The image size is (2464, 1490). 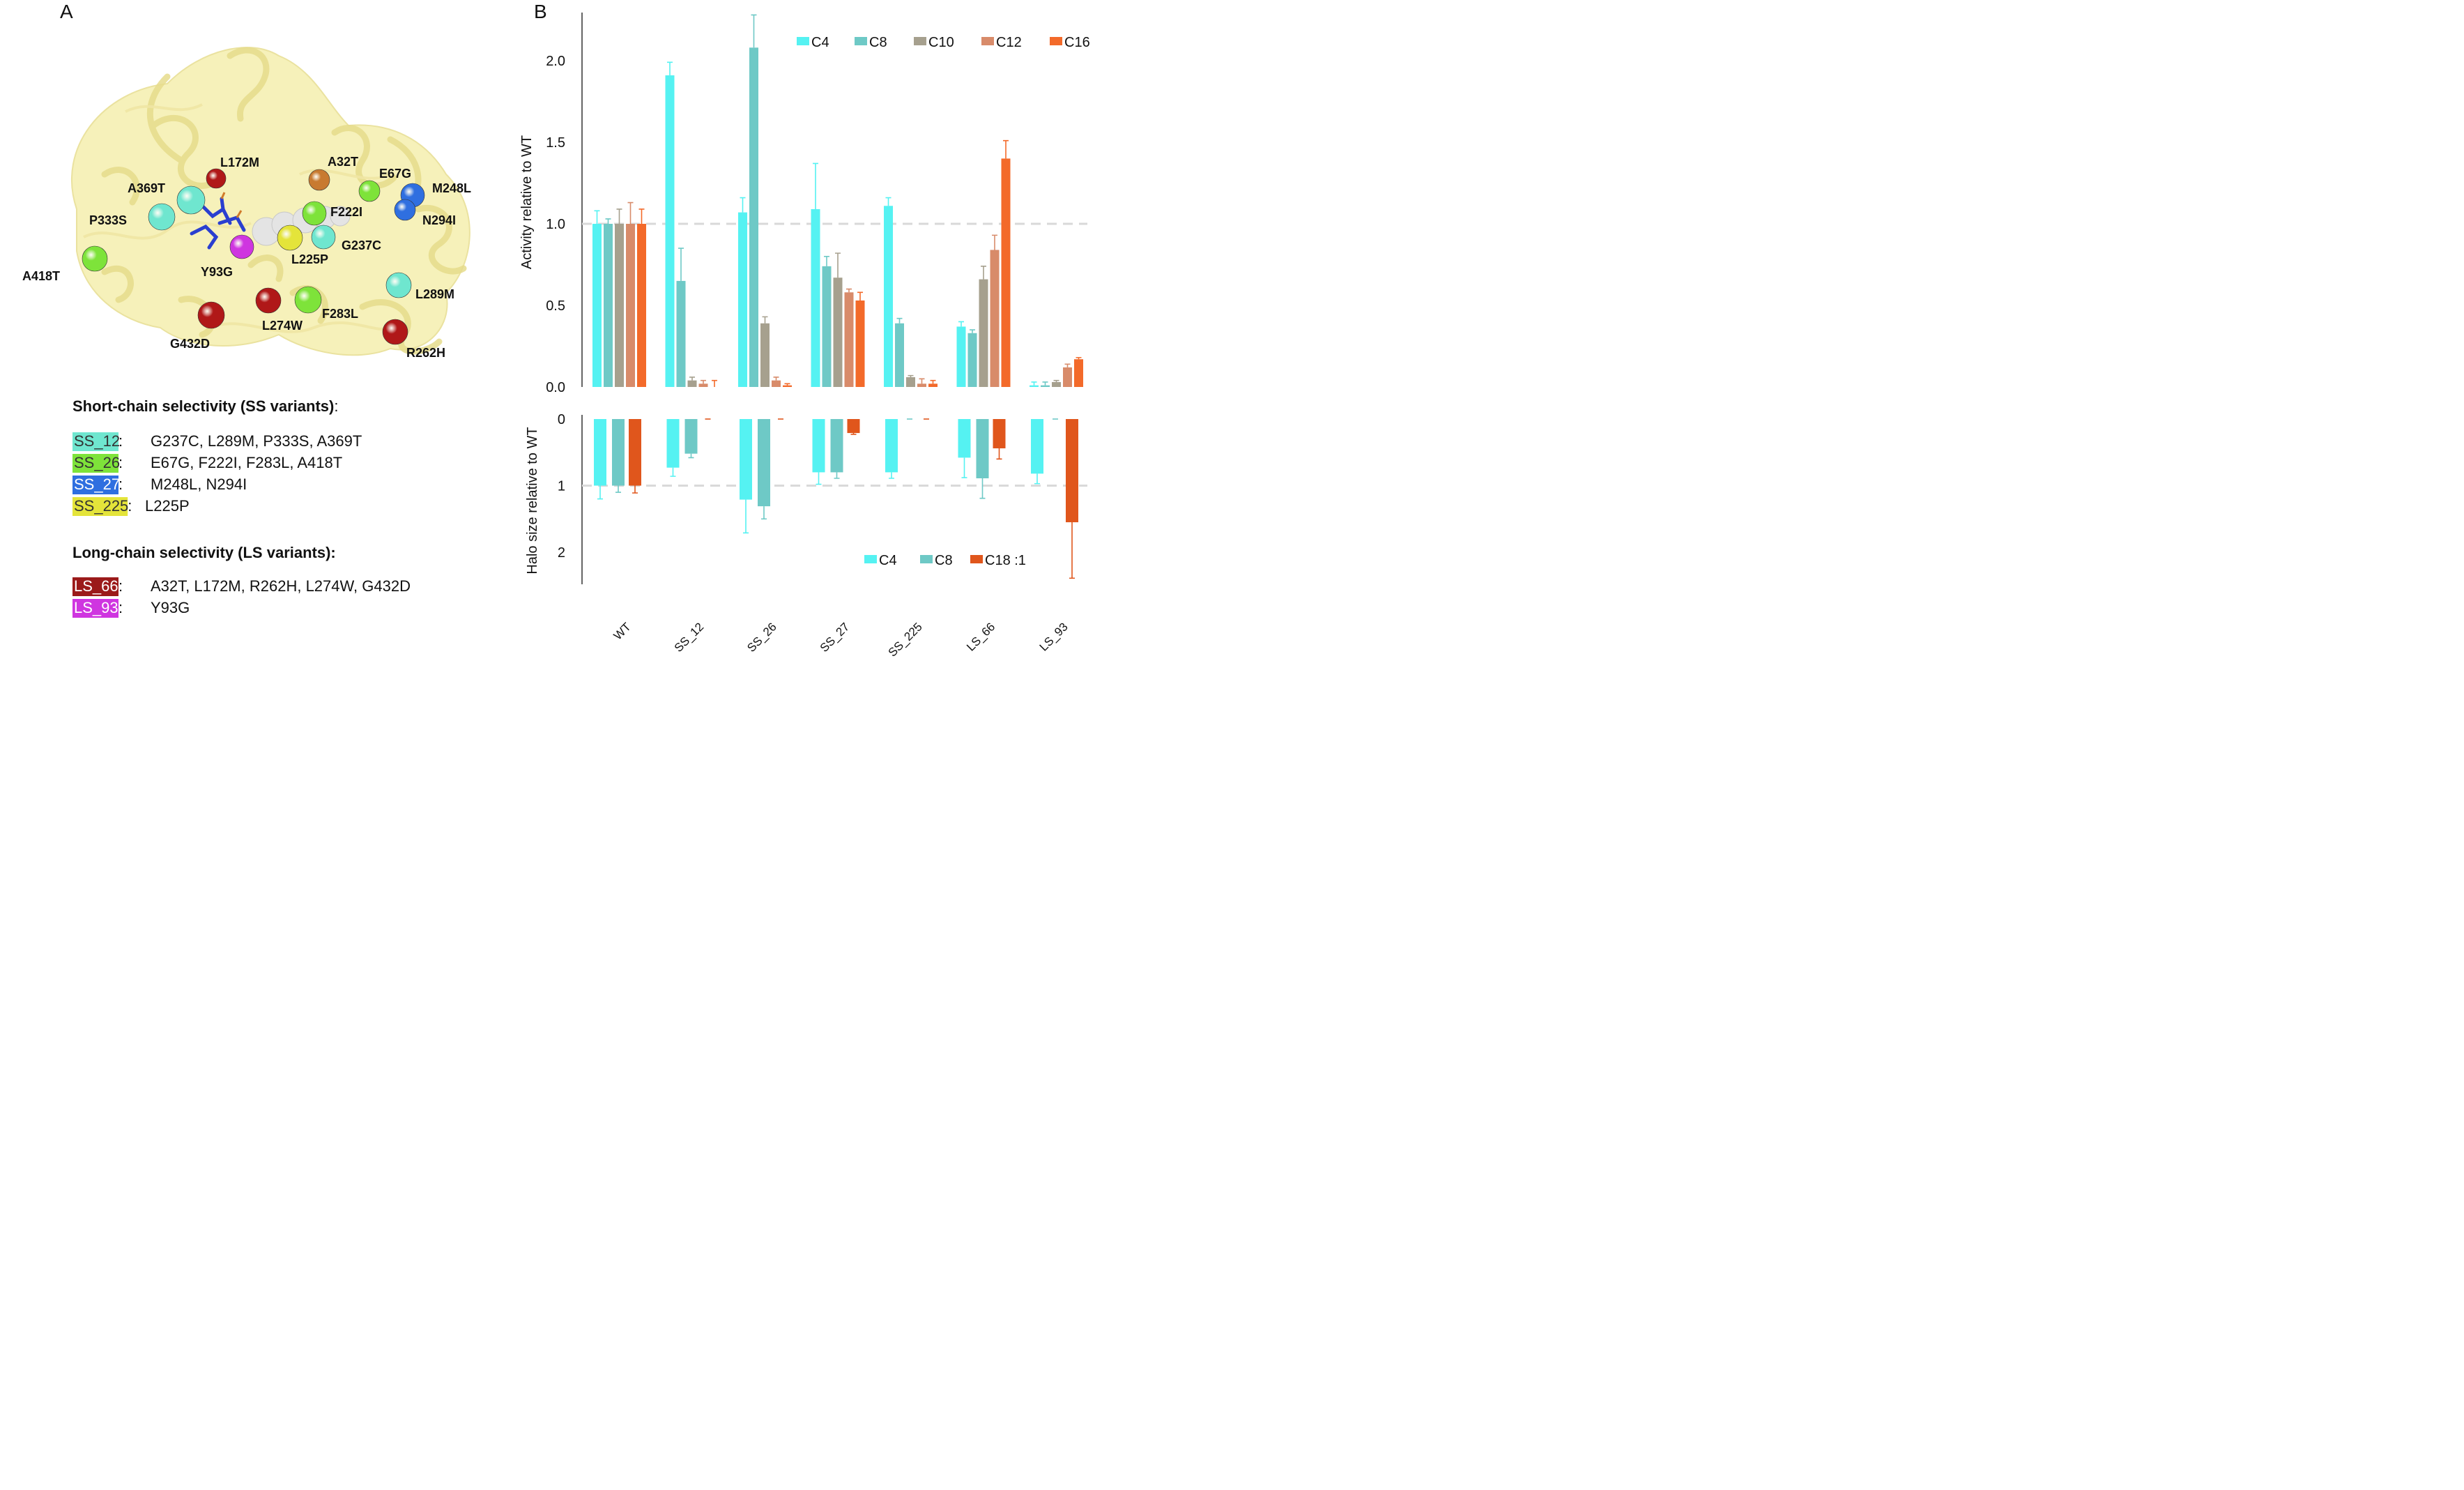 I want to click on residue-label-f222i: F222I, so click(x=346, y=212).